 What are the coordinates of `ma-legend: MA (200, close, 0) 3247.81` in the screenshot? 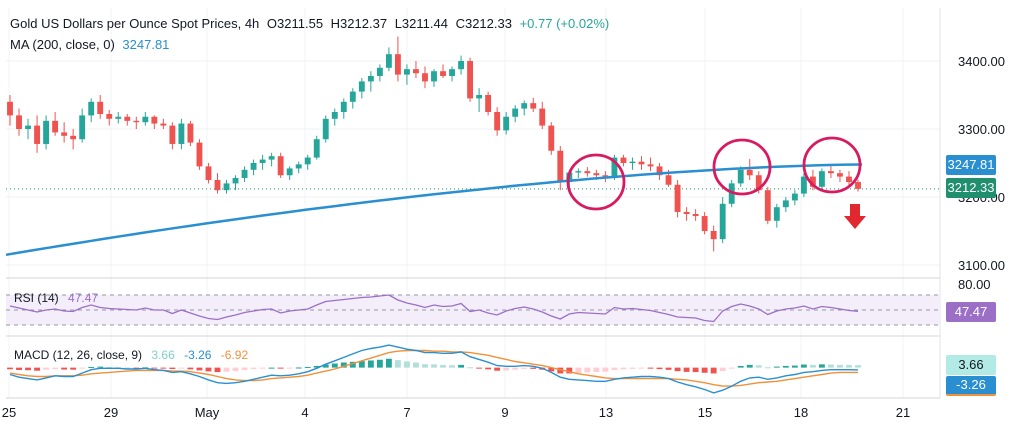 It's located at (91, 44).